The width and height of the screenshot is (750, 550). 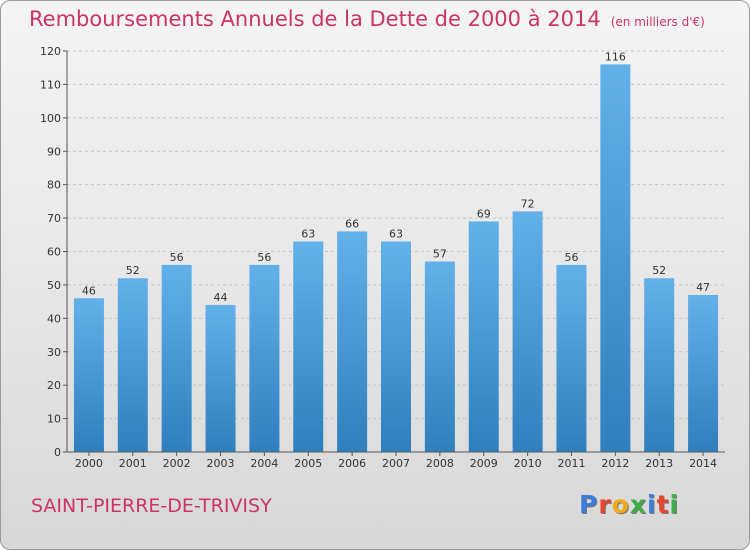 I want to click on x-tick-label: 2006, so click(x=352, y=463).